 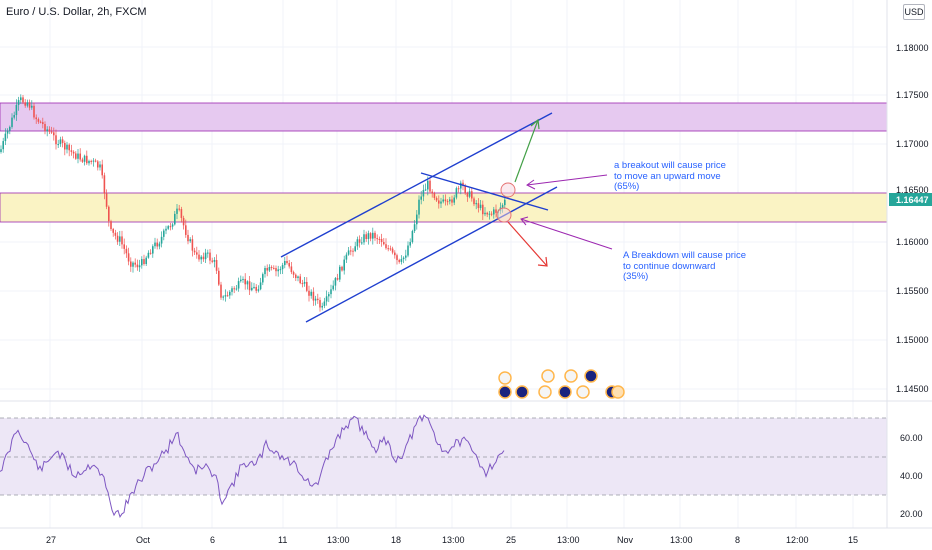 What do you see at coordinates (444, 117) in the screenshot?
I see `resistance-zone` at bounding box center [444, 117].